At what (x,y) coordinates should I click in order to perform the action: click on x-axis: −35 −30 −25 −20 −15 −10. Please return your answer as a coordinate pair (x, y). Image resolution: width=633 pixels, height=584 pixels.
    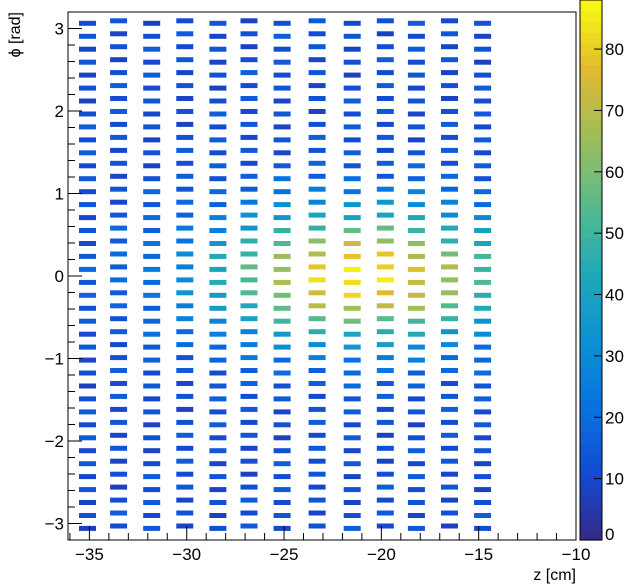
    Looking at the image, I should click on (329, 545).